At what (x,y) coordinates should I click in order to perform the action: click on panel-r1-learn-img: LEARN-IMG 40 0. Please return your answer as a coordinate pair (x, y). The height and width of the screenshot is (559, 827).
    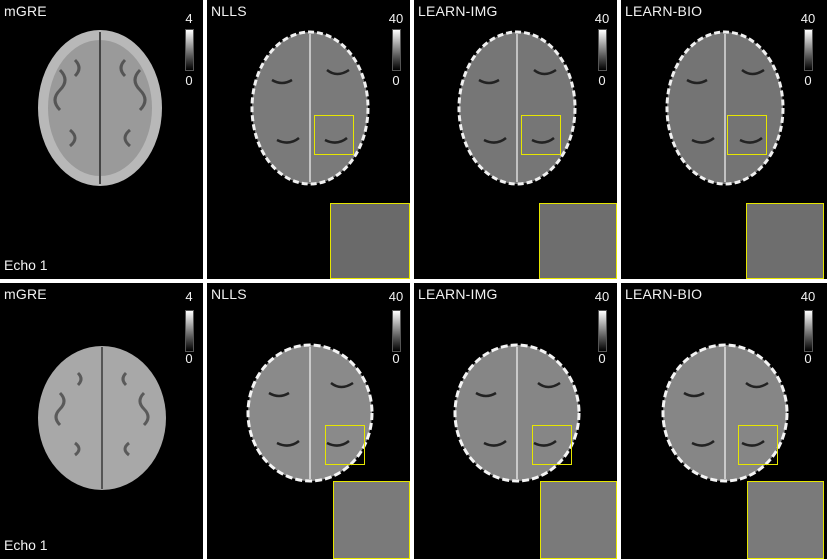
    Looking at the image, I should click on (515, 139).